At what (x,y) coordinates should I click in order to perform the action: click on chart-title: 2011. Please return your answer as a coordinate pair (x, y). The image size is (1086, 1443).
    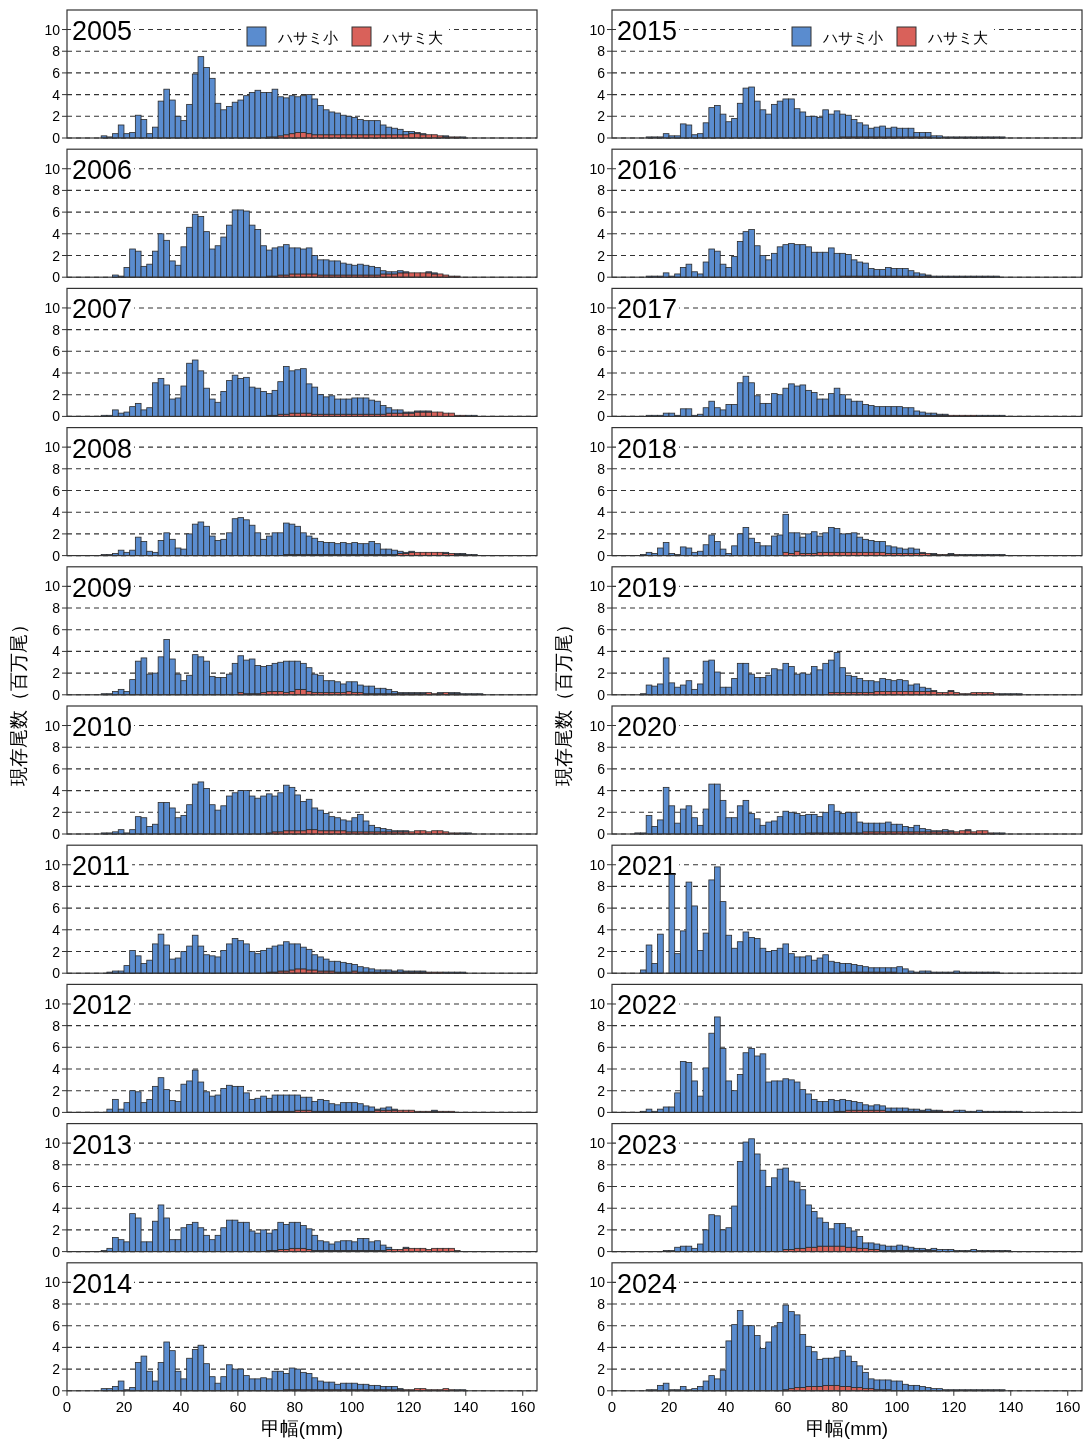
    Looking at the image, I should click on (101, 866).